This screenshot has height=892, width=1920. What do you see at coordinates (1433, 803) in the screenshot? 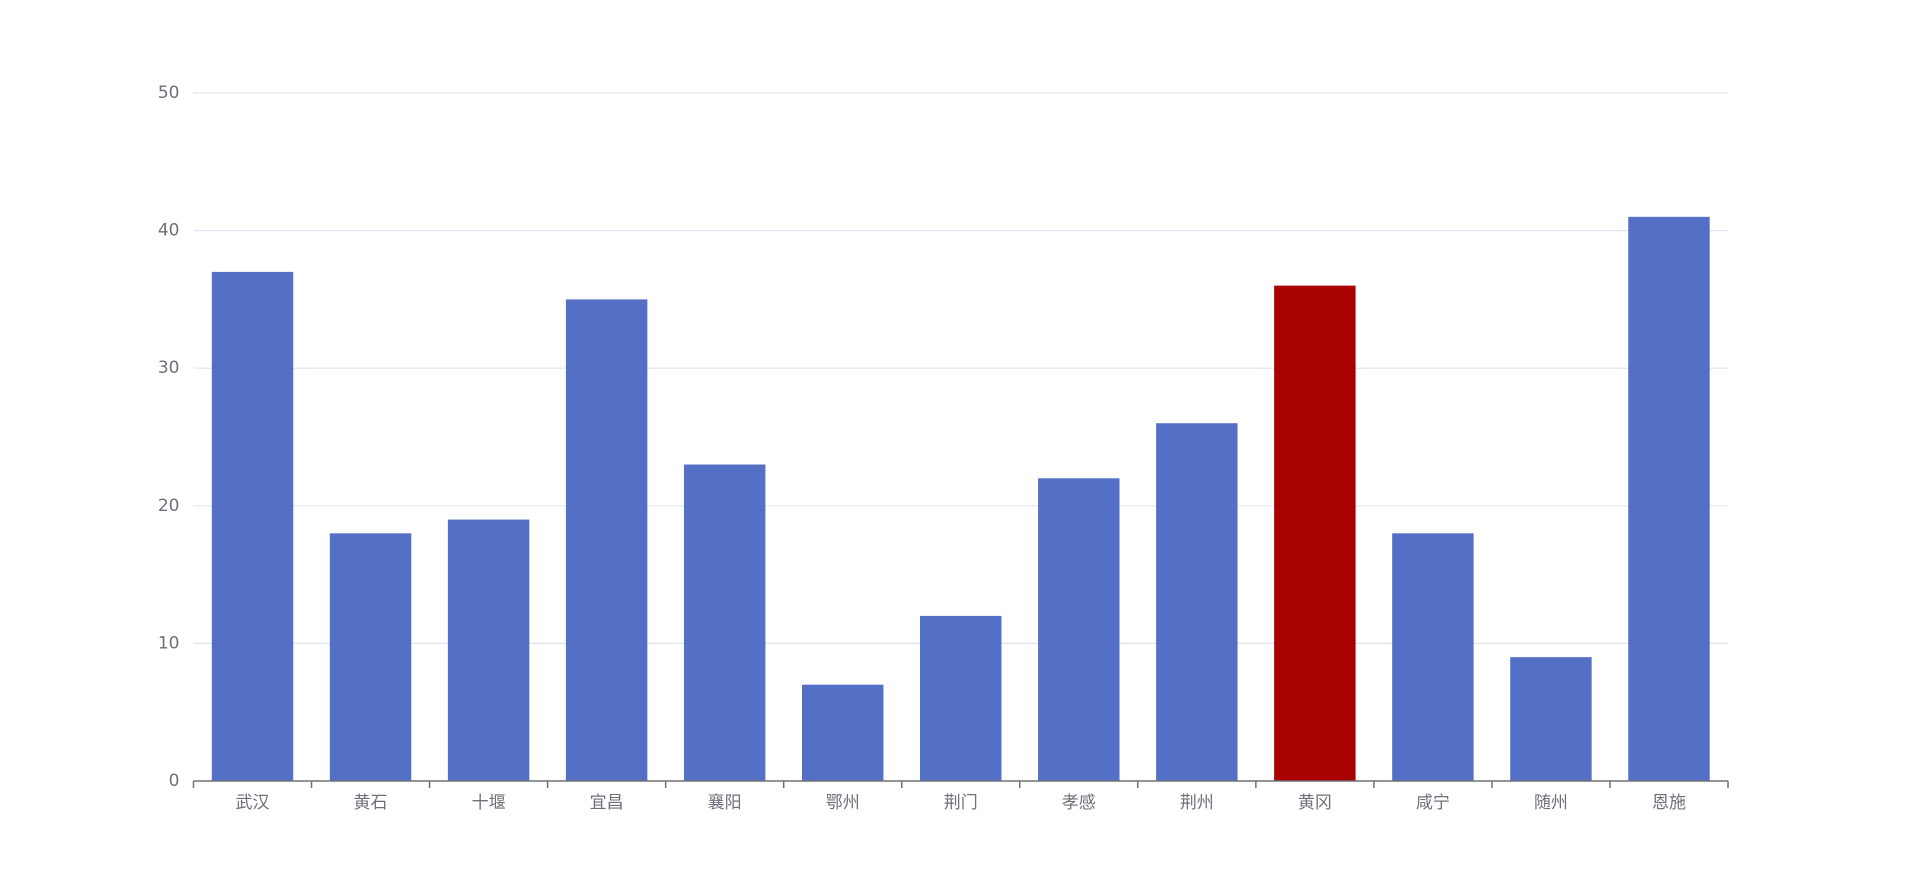
I see `x-tick-label: 咸宁` at bounding box center [1433, 803].